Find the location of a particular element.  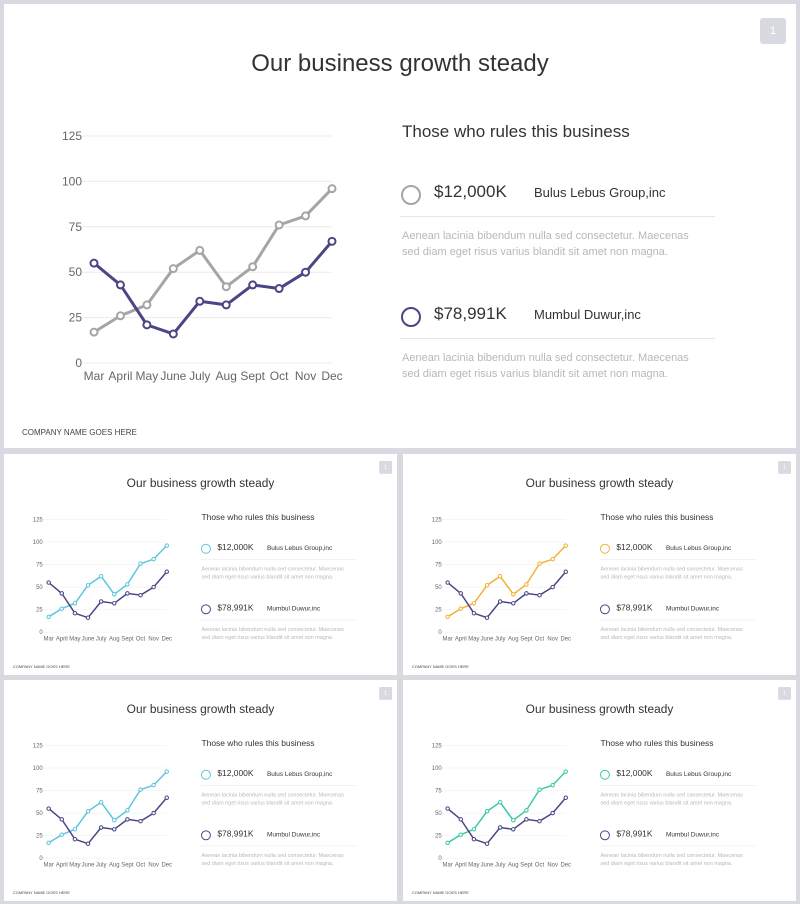

x-tick-label: Sept is located at coordinates (127, 640).